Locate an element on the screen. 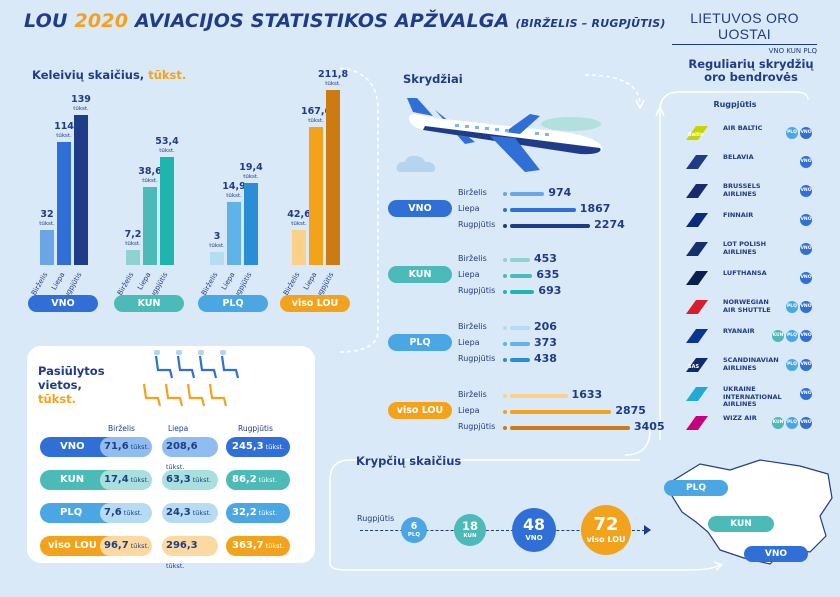 This screenshot has height=597, width=840. airline-logo-text: SAS is located at coordinates (694, 367).